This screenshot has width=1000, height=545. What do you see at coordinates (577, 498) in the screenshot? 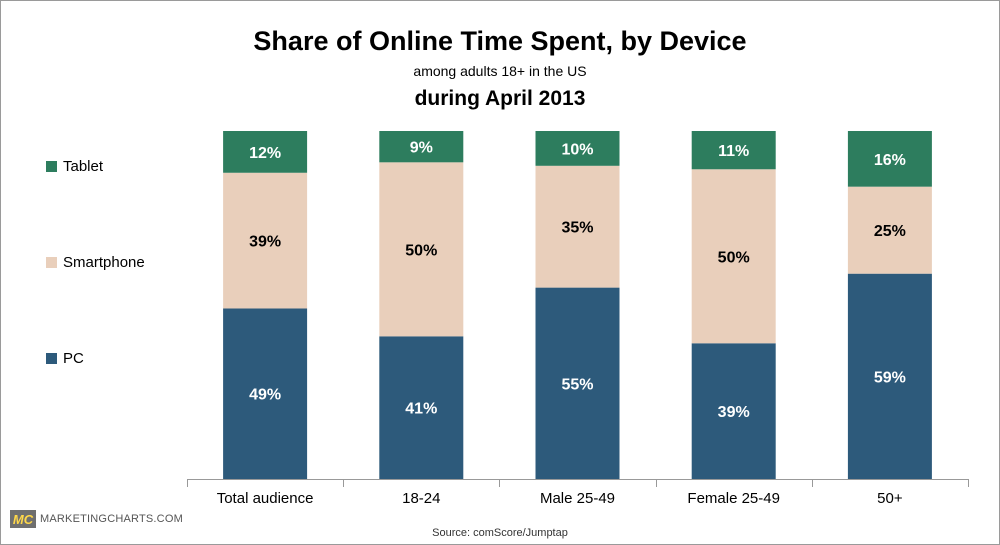
I see `x-tick-label: Male 25-49` at bounding box center [577, 498].